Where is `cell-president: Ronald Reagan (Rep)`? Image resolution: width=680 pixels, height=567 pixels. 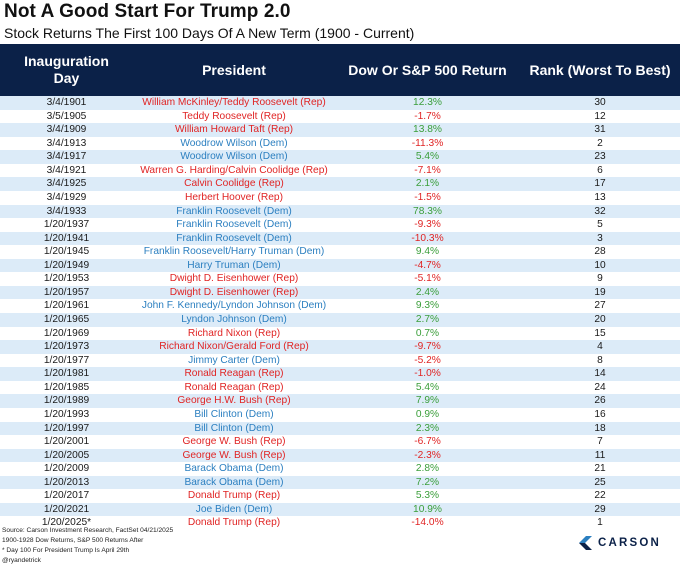
cell-president: Ronald Reagan (Rep) is located at coordinates (234, 387).